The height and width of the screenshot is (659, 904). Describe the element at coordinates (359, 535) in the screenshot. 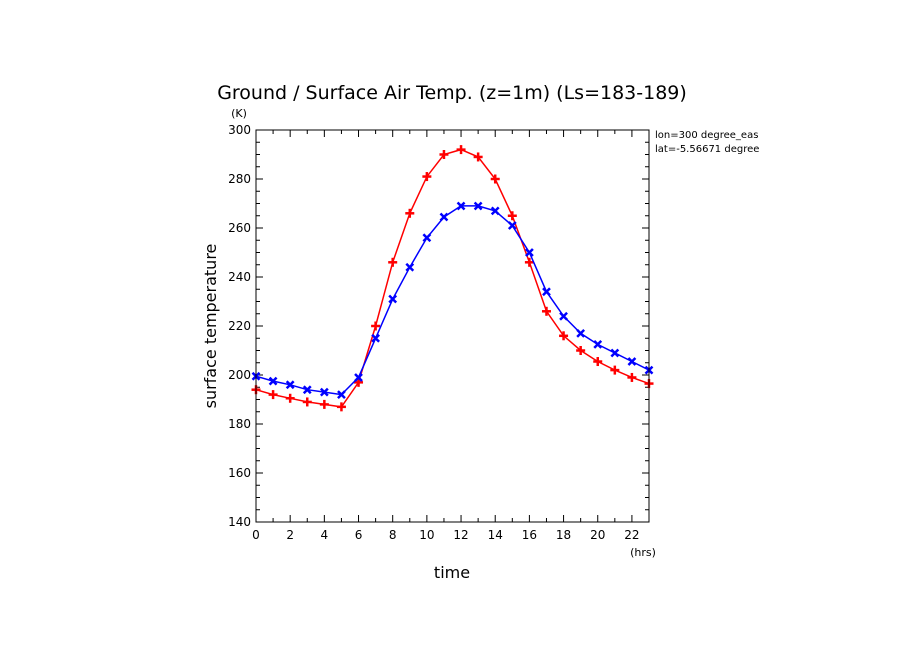

I see `x-tick-label: 6` at that location.